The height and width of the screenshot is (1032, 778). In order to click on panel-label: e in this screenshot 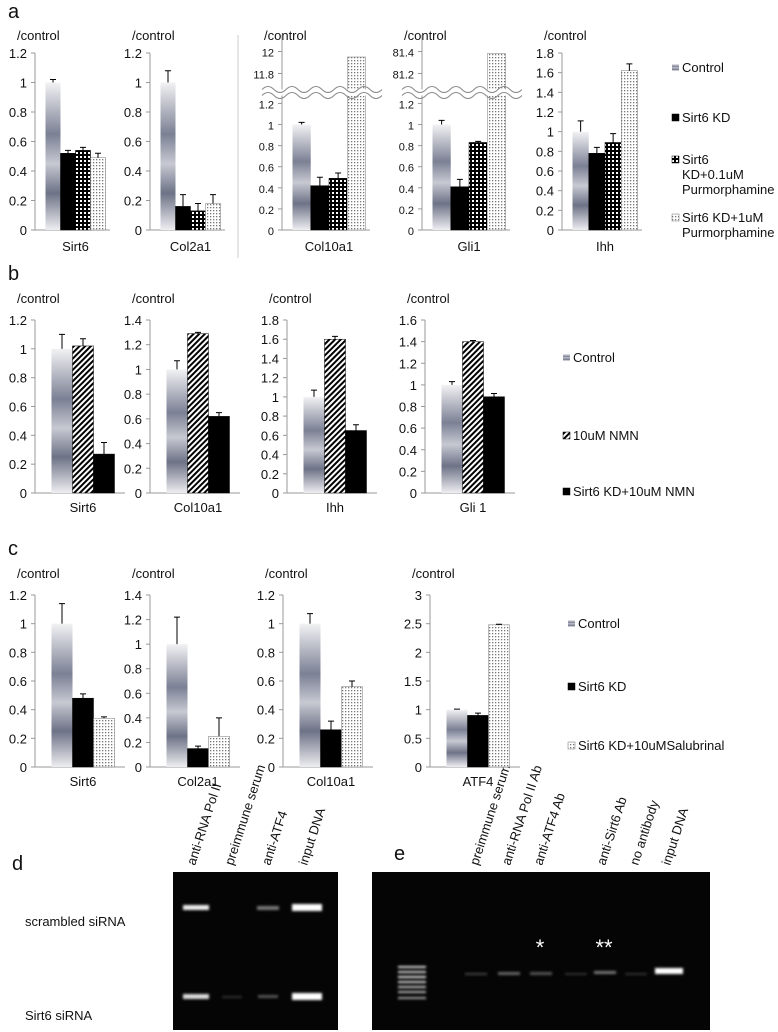, I will do `click(399, 854)`.